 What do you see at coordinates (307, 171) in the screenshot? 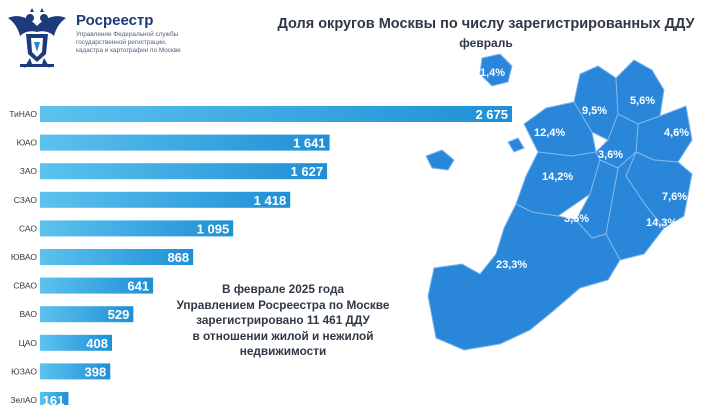
I see `bar-value-label: 1 627` at bounding box center [307, 171].